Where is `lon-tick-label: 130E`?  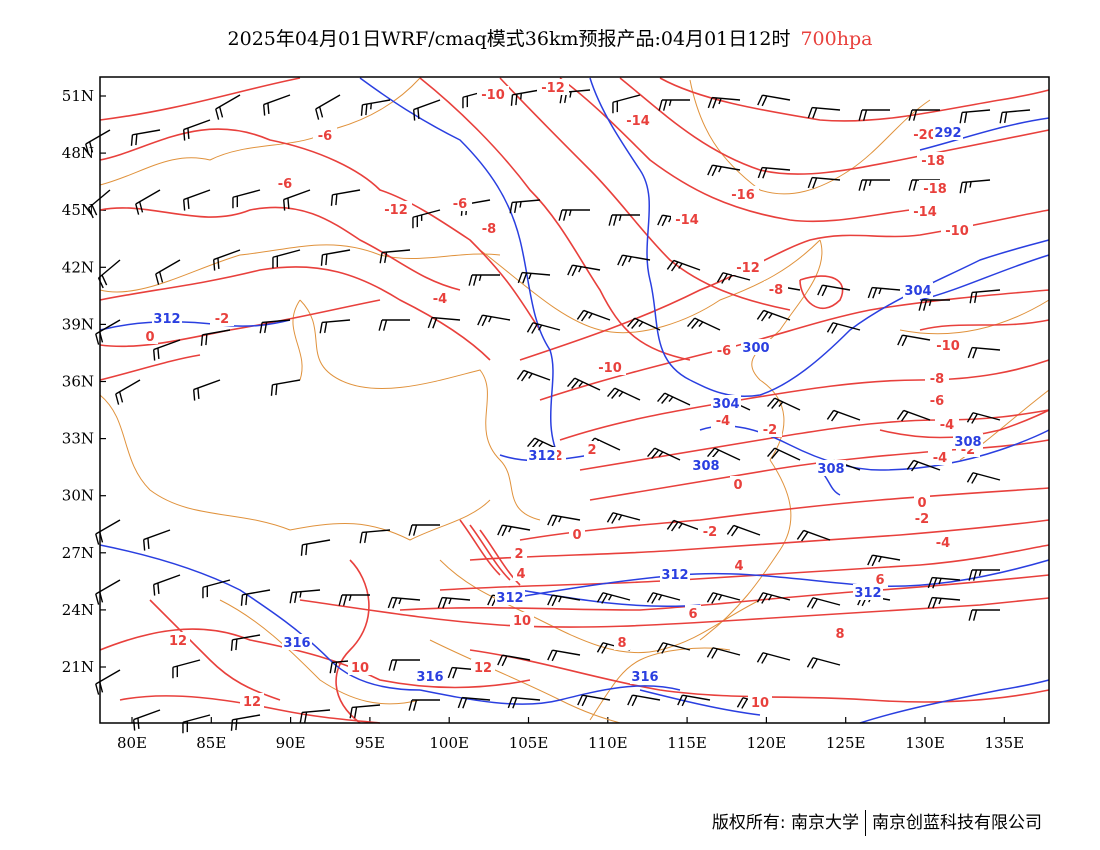
lon-tick-label: 130E is located at coordinates (925, 743).